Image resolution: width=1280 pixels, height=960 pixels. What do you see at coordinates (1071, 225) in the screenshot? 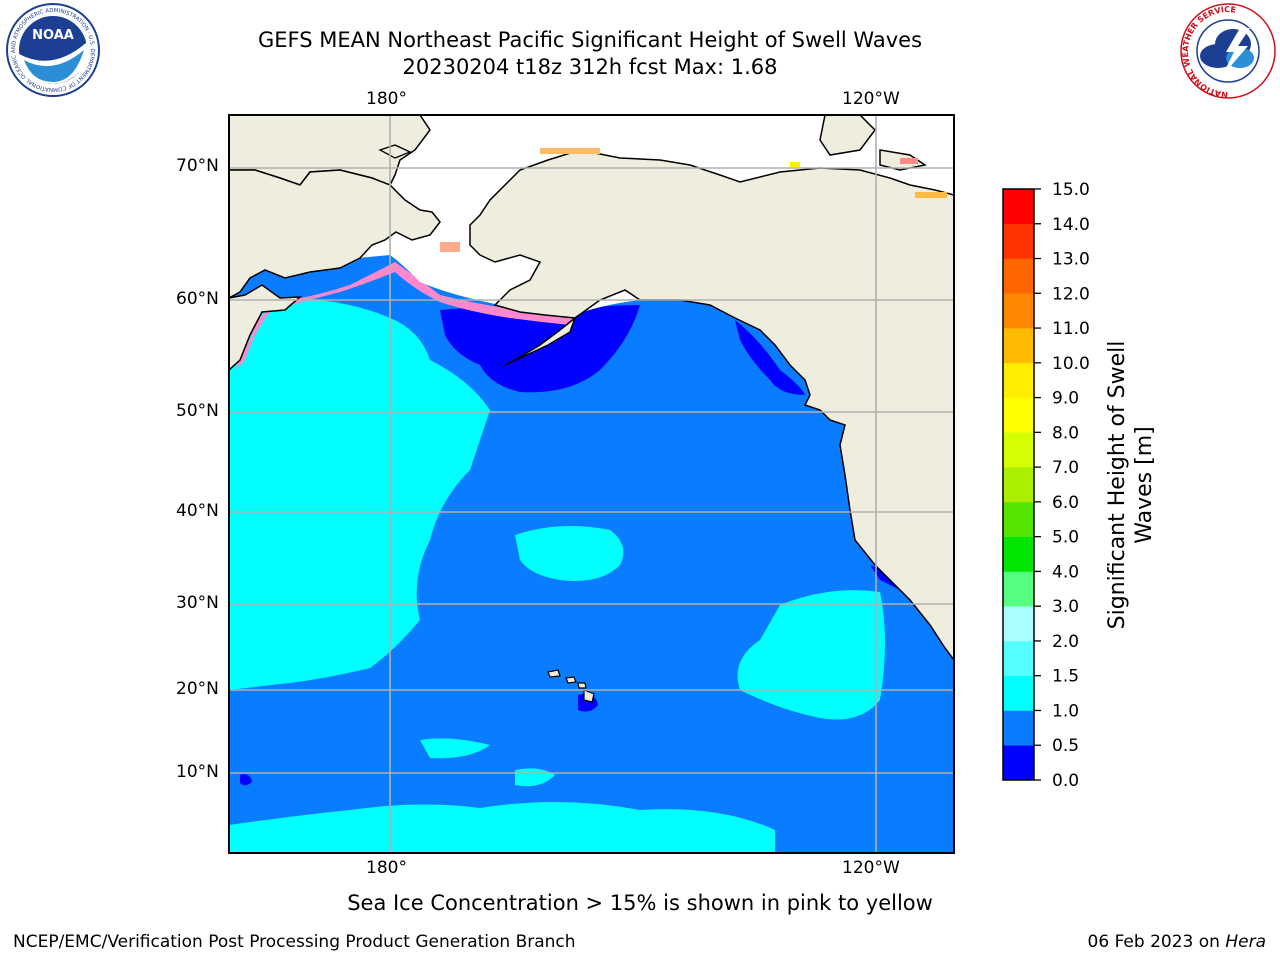
I see `colorbar-tick-label: 14.0` at bounding box center [1071, 225].